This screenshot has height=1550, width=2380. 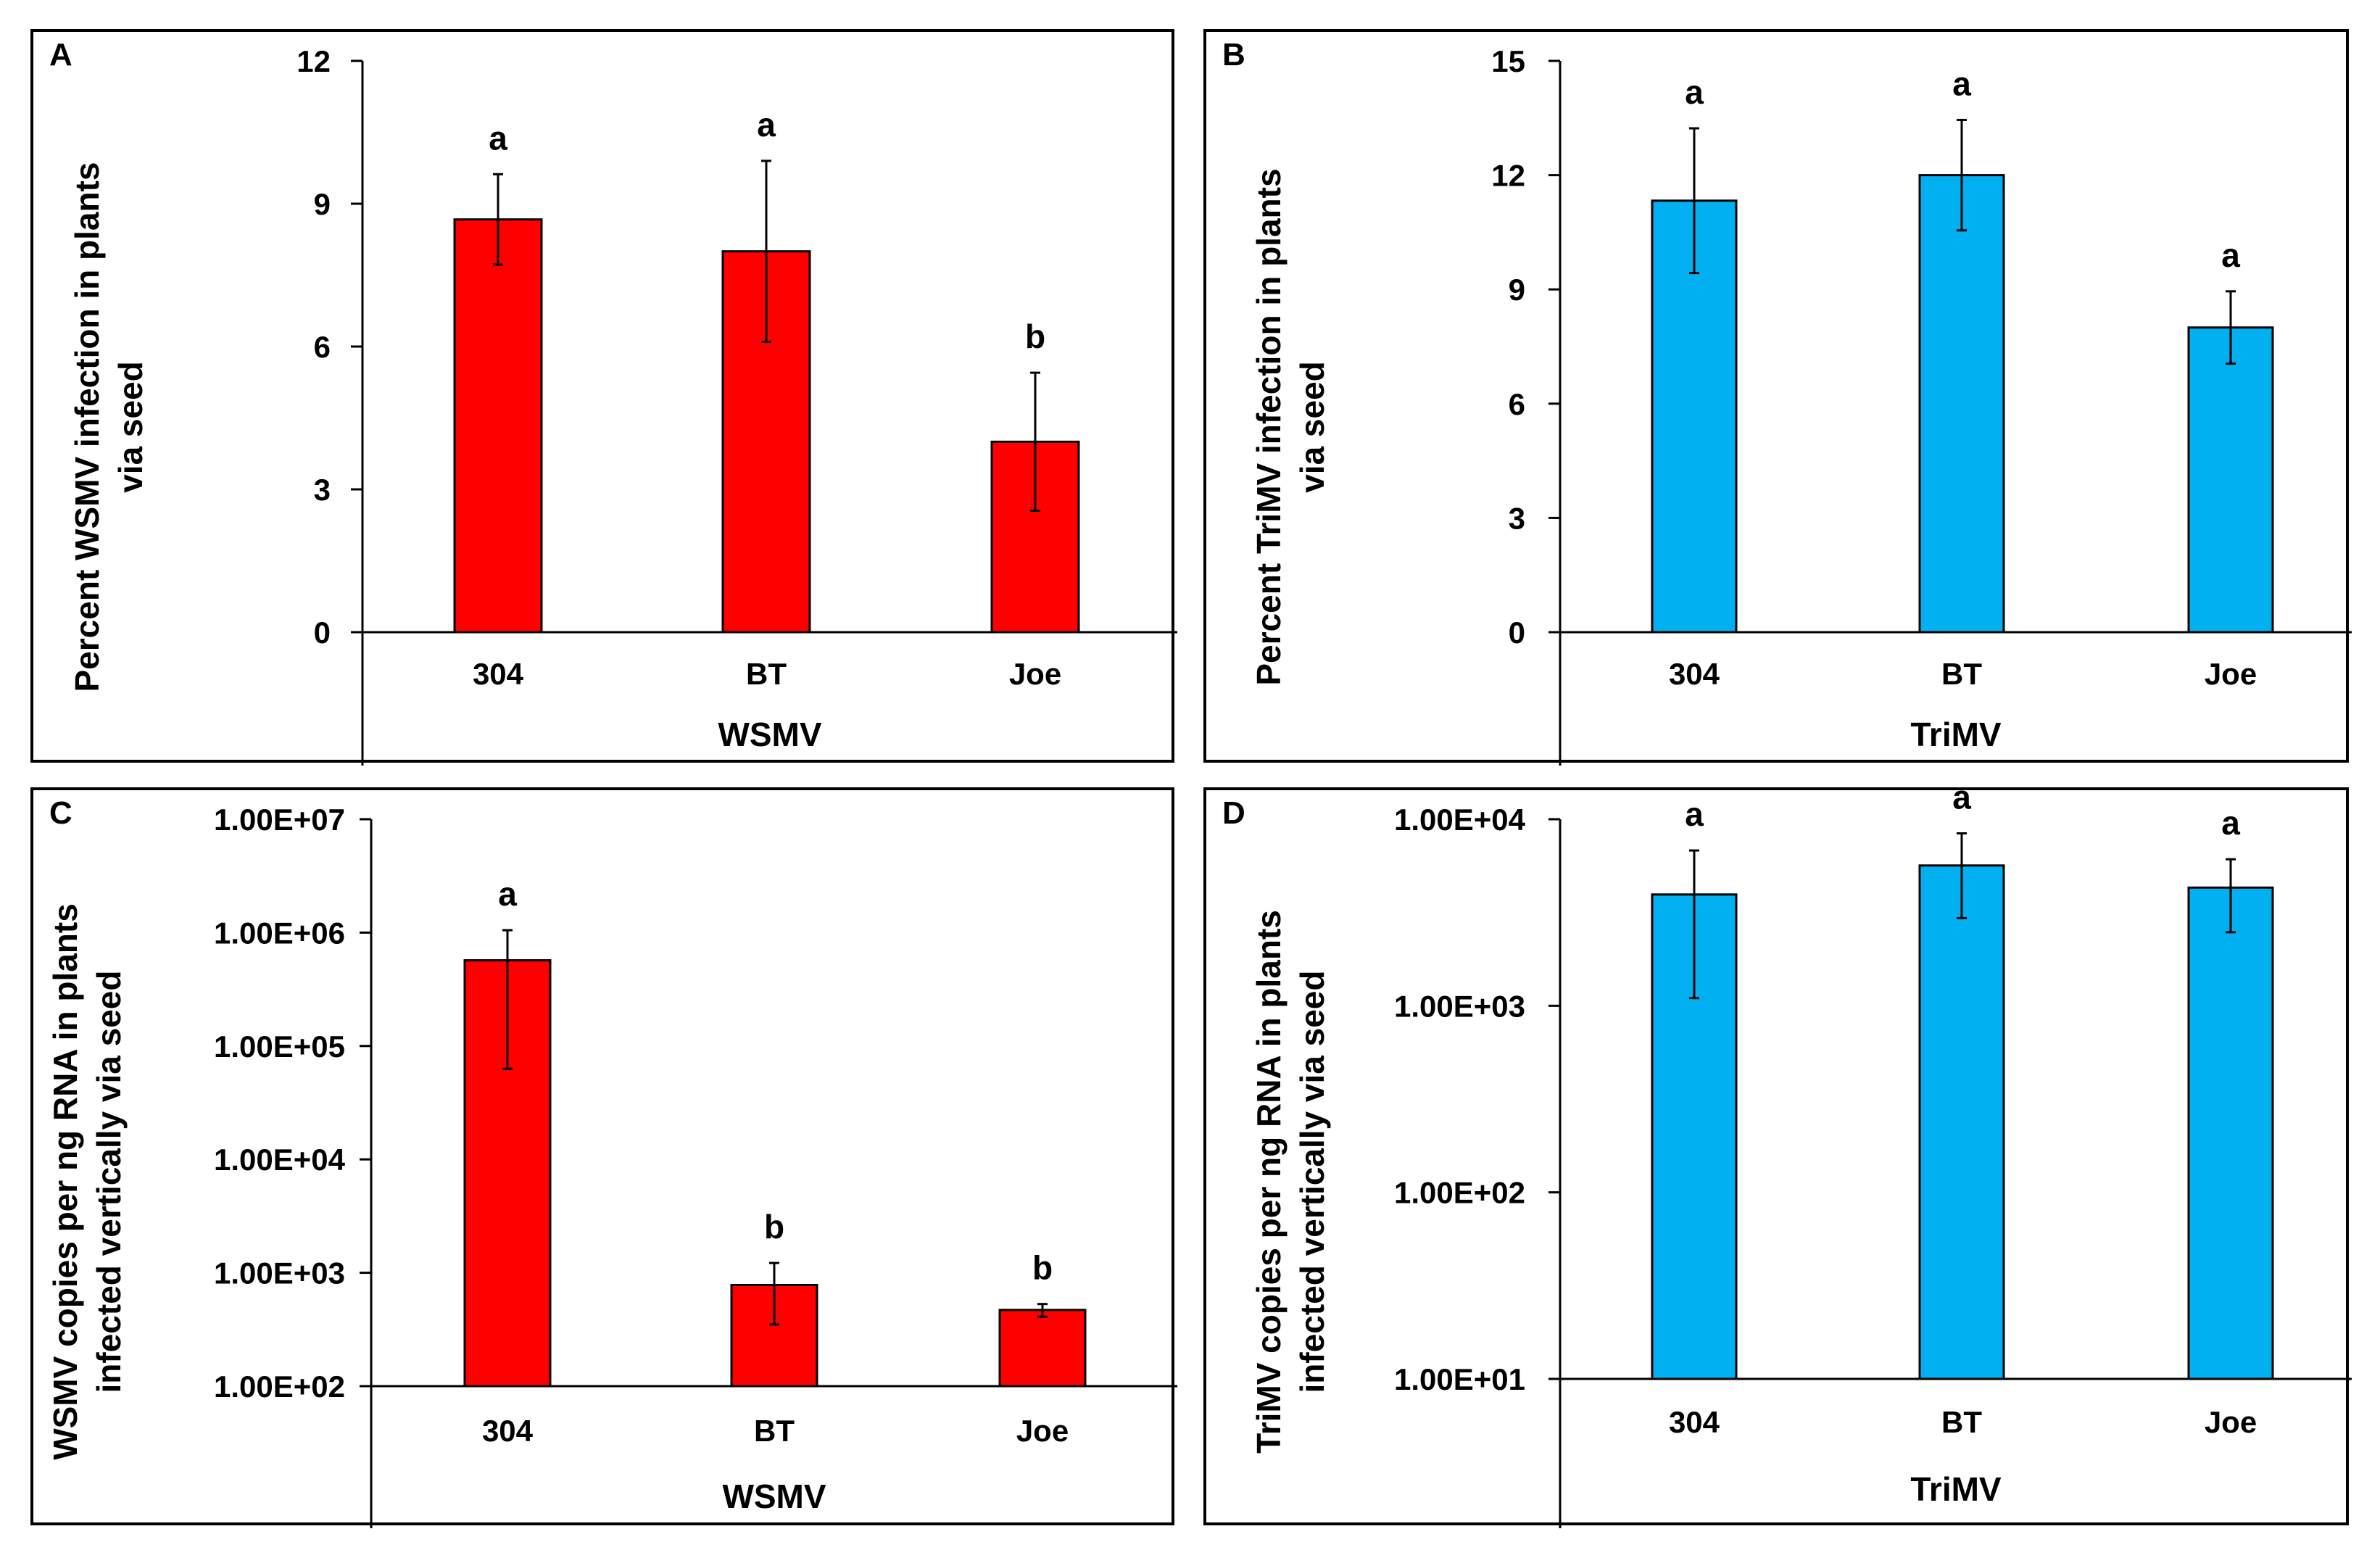 I want to click on y-axis-title-line: TriMV copies per ng RNA in plants, so click(x=1269, y=1182).